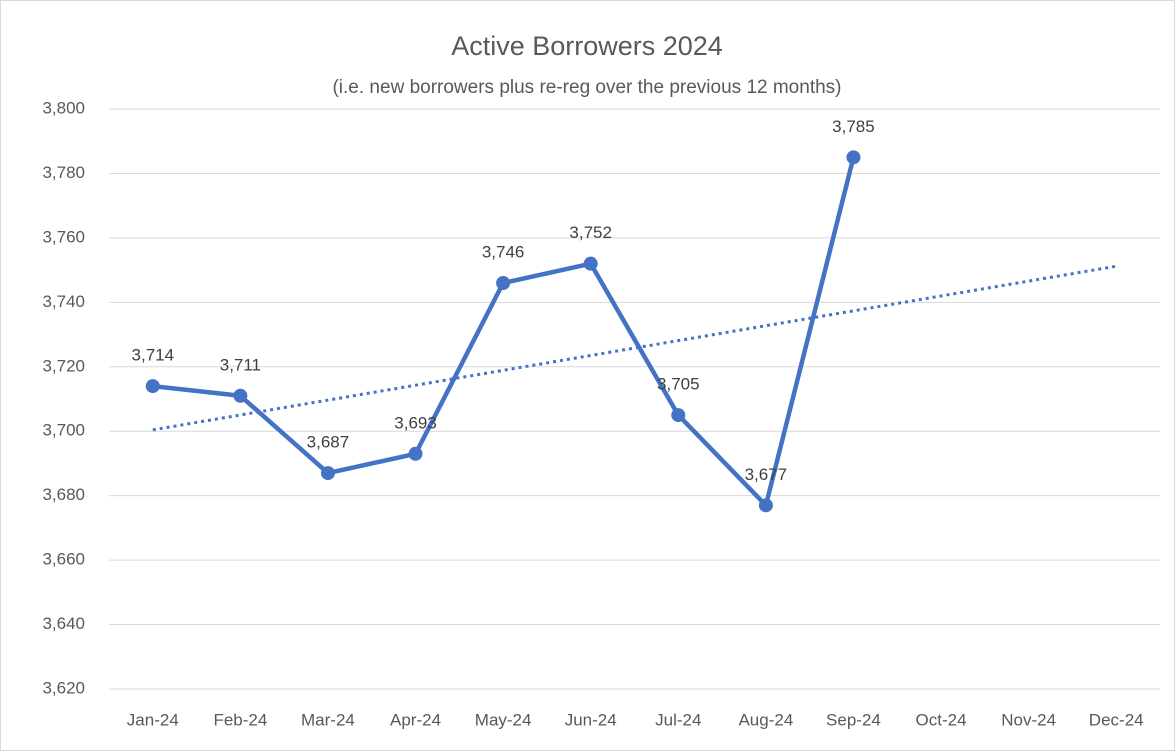 The width and height of the screenshot is (1175, 751). I want to click on x-tick-label: Sep-24, so click(853, 719).